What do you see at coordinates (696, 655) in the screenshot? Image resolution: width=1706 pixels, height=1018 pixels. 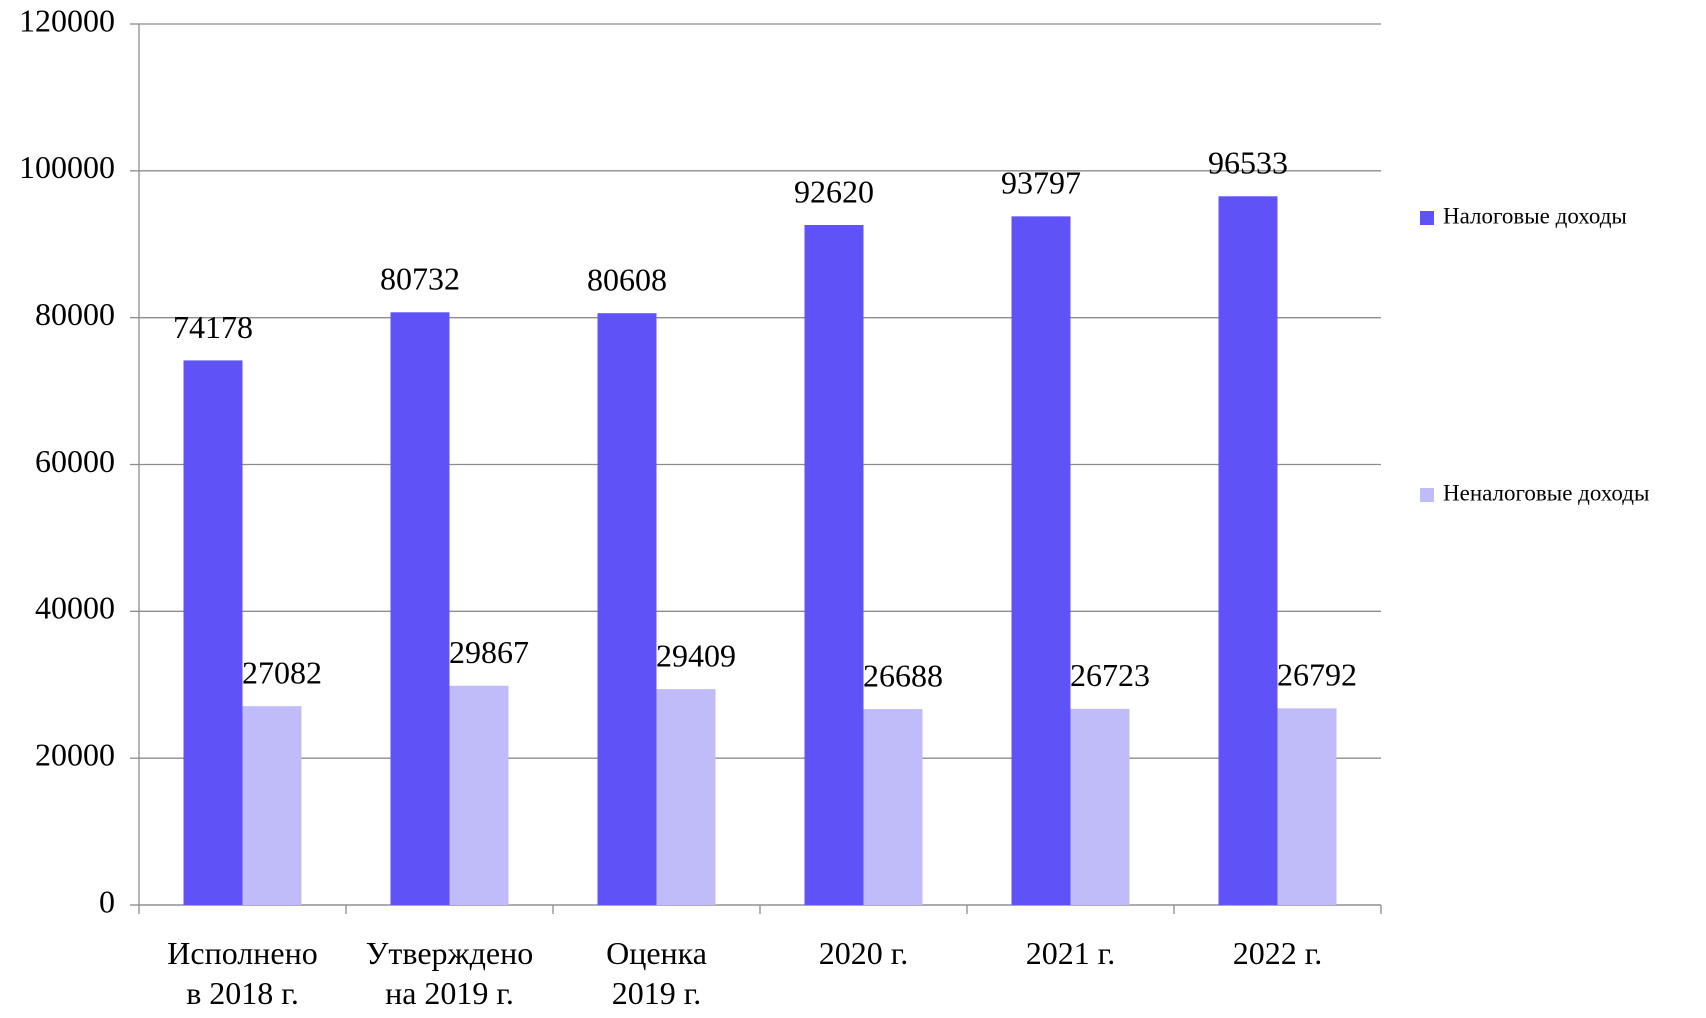 I see `data-label: 29409` at bounding box center [696, 655].